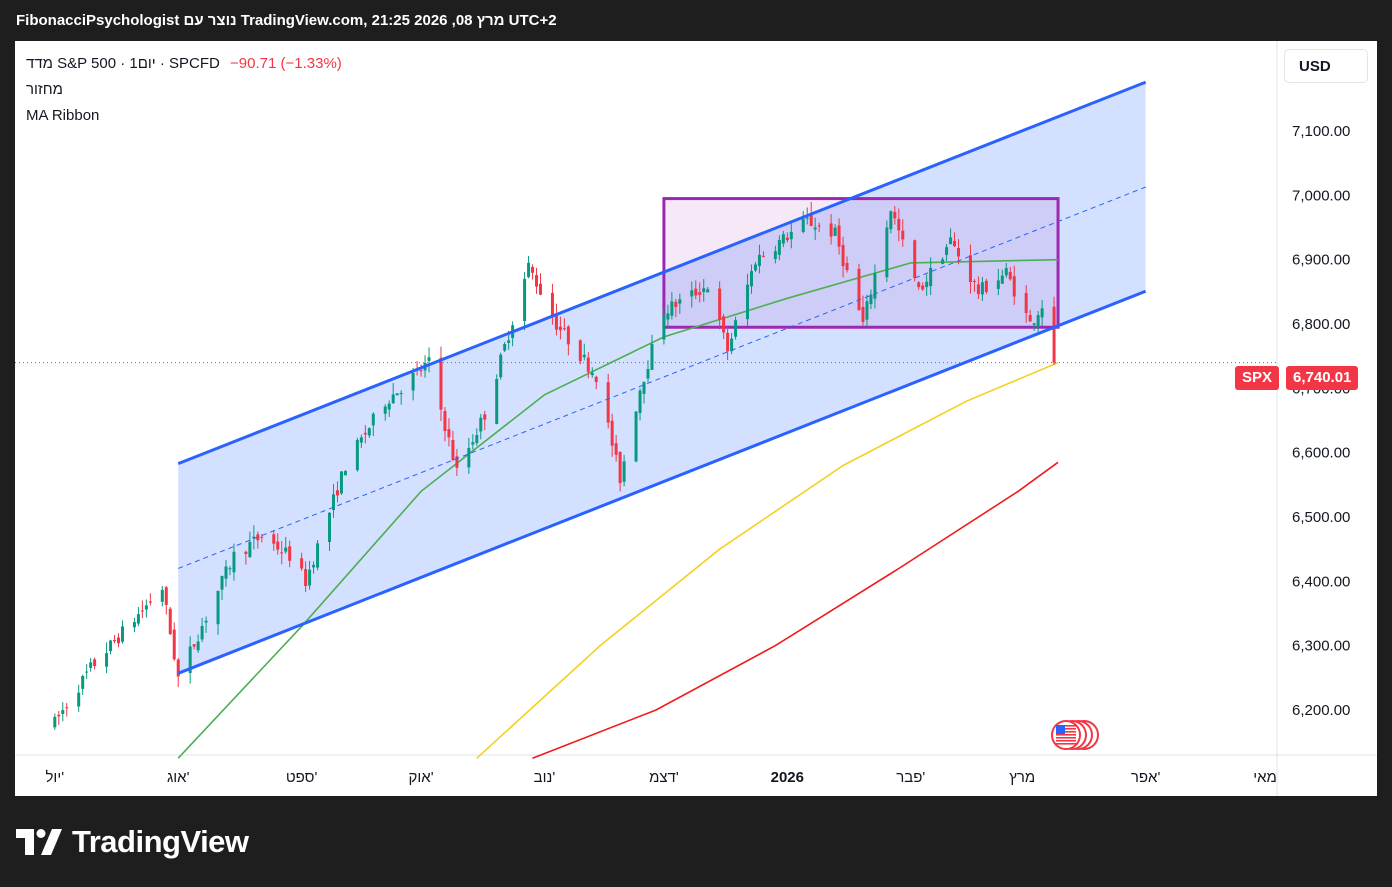  What do you see at coordinates (44, 89) in the screenshot?
I see `legend-volume: מחזור` at bounding box center [44, 89].